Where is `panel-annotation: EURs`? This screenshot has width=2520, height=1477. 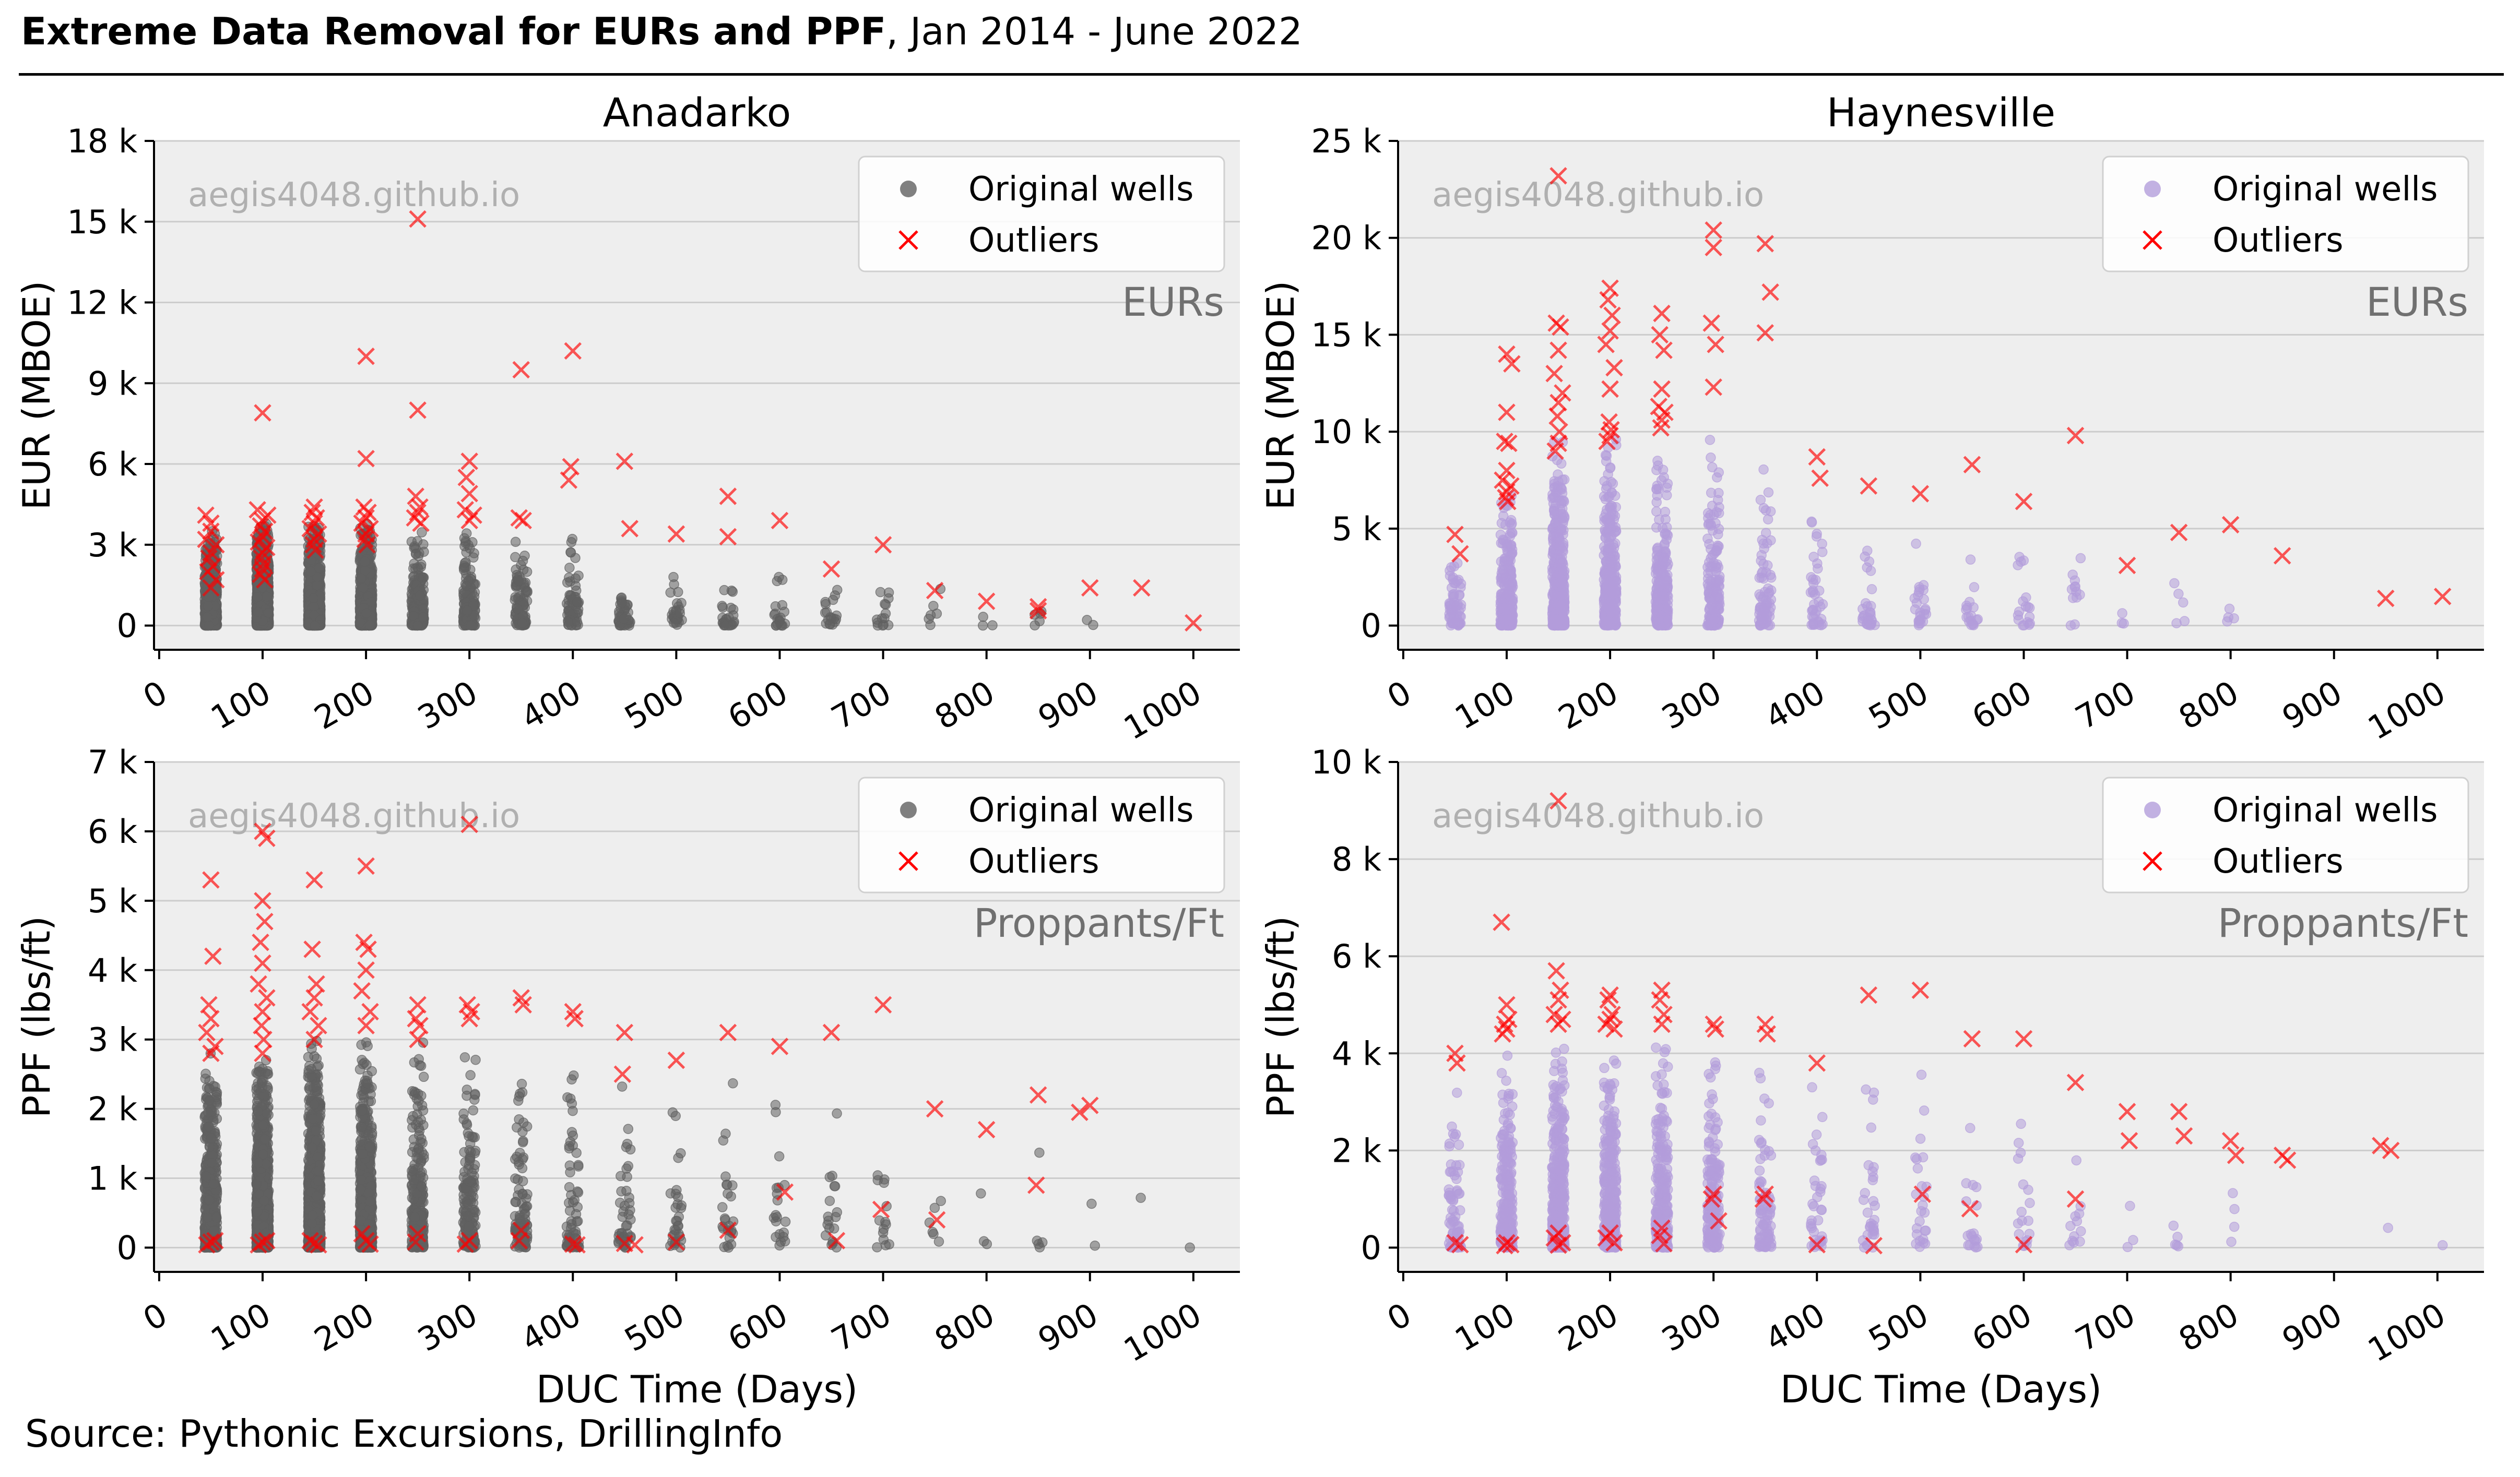 panel-annotation: EURs is located at coordinates (1173, 302).